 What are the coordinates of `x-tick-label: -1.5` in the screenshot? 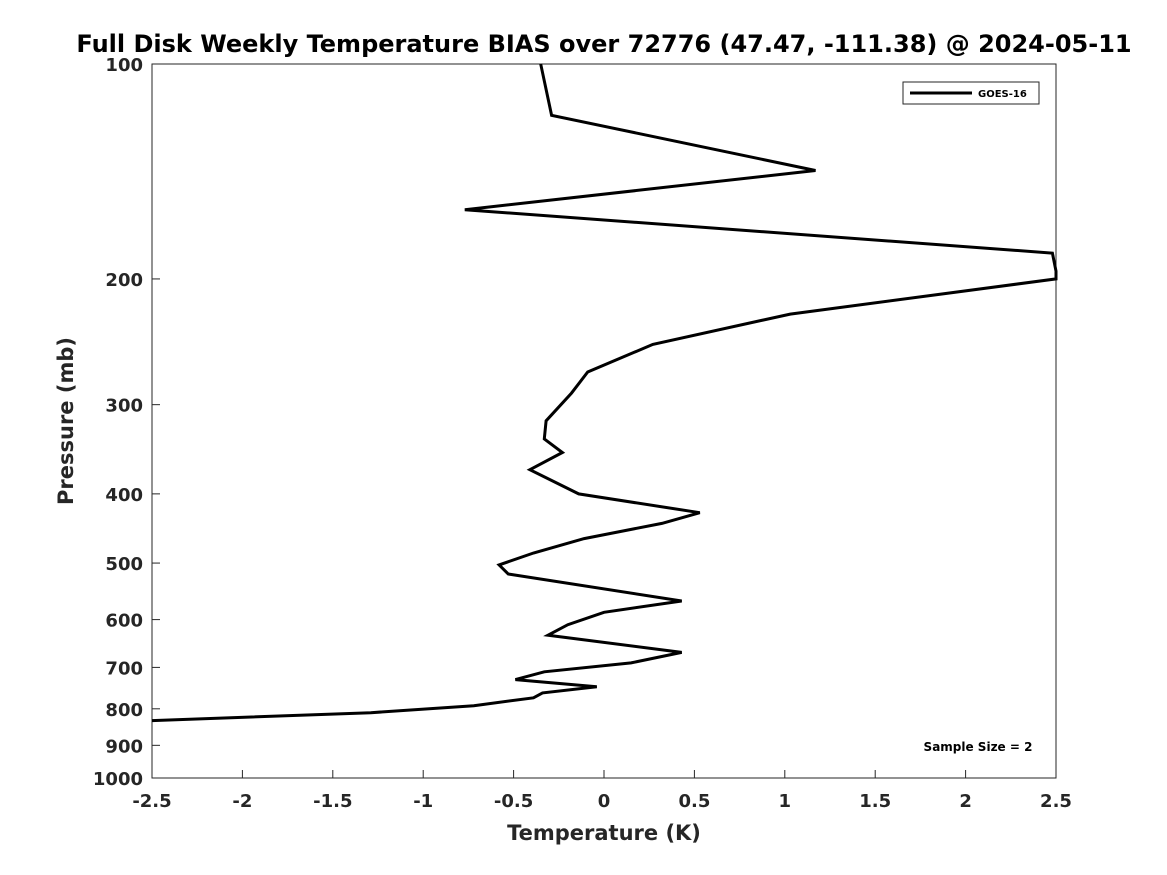 It's located at (332, 801).